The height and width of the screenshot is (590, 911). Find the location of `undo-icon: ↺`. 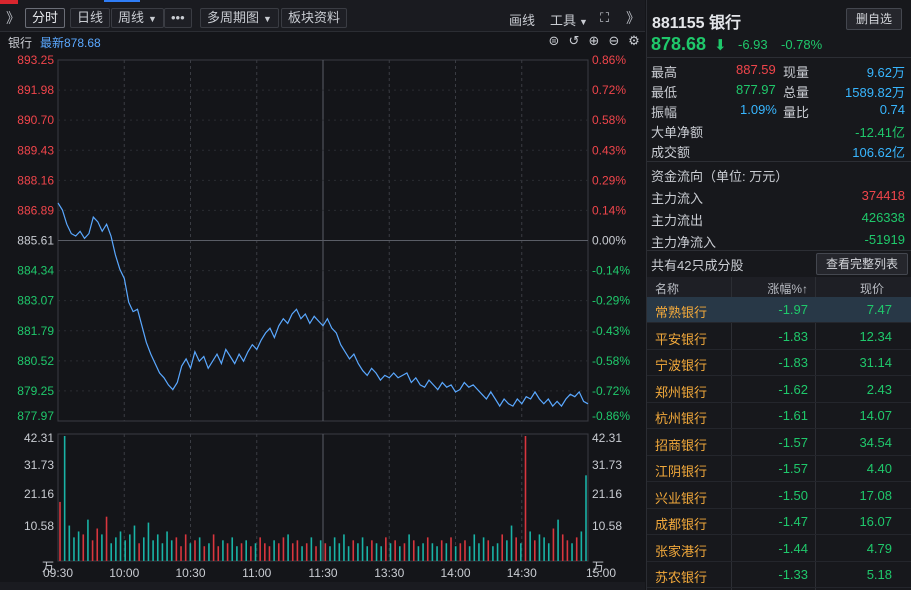

undo-icon: ↺ is located at coordinates (574, 40).